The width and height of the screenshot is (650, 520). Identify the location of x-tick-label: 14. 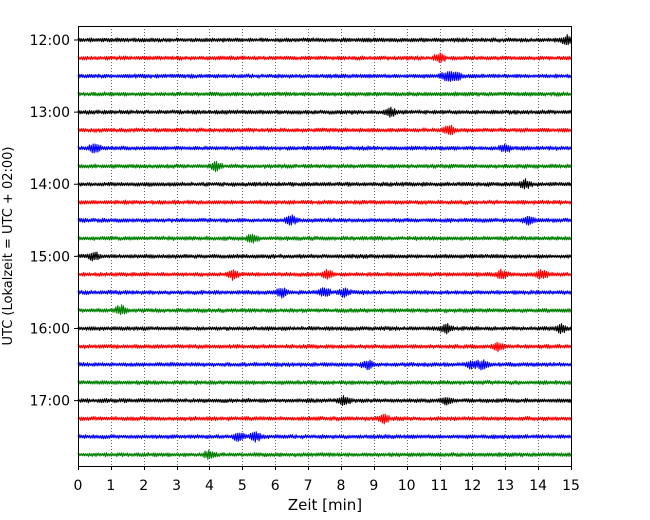
(538, 486).